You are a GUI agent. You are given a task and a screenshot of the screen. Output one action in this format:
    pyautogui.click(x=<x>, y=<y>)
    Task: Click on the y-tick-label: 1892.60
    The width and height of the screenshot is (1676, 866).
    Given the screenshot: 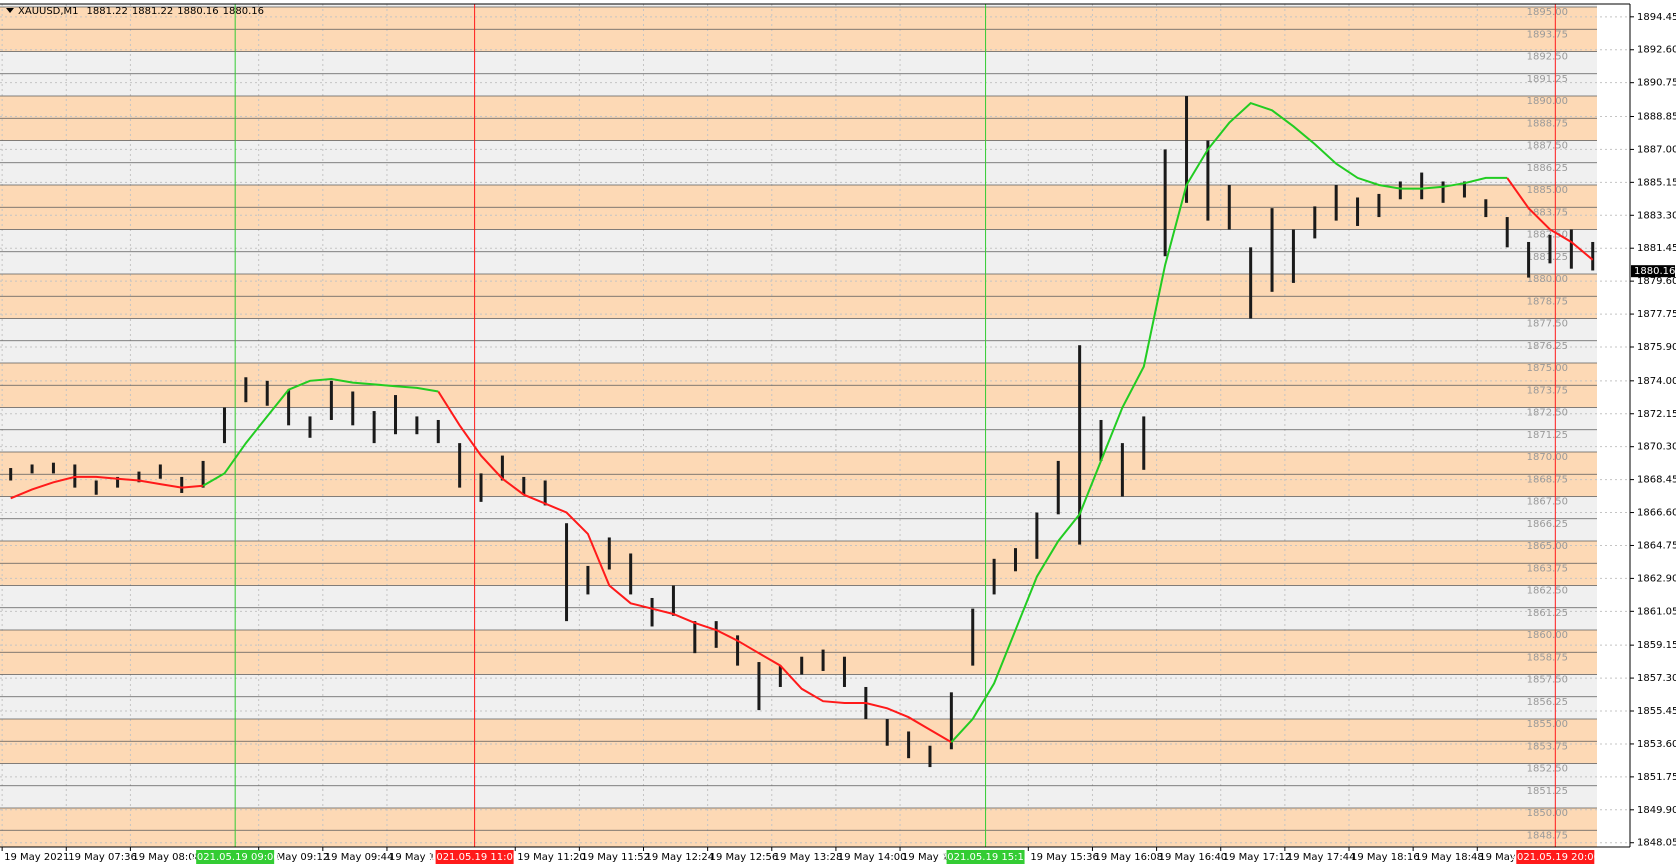 What is the action you would take?
    pyautogui.click(x=1656, y=50)
    